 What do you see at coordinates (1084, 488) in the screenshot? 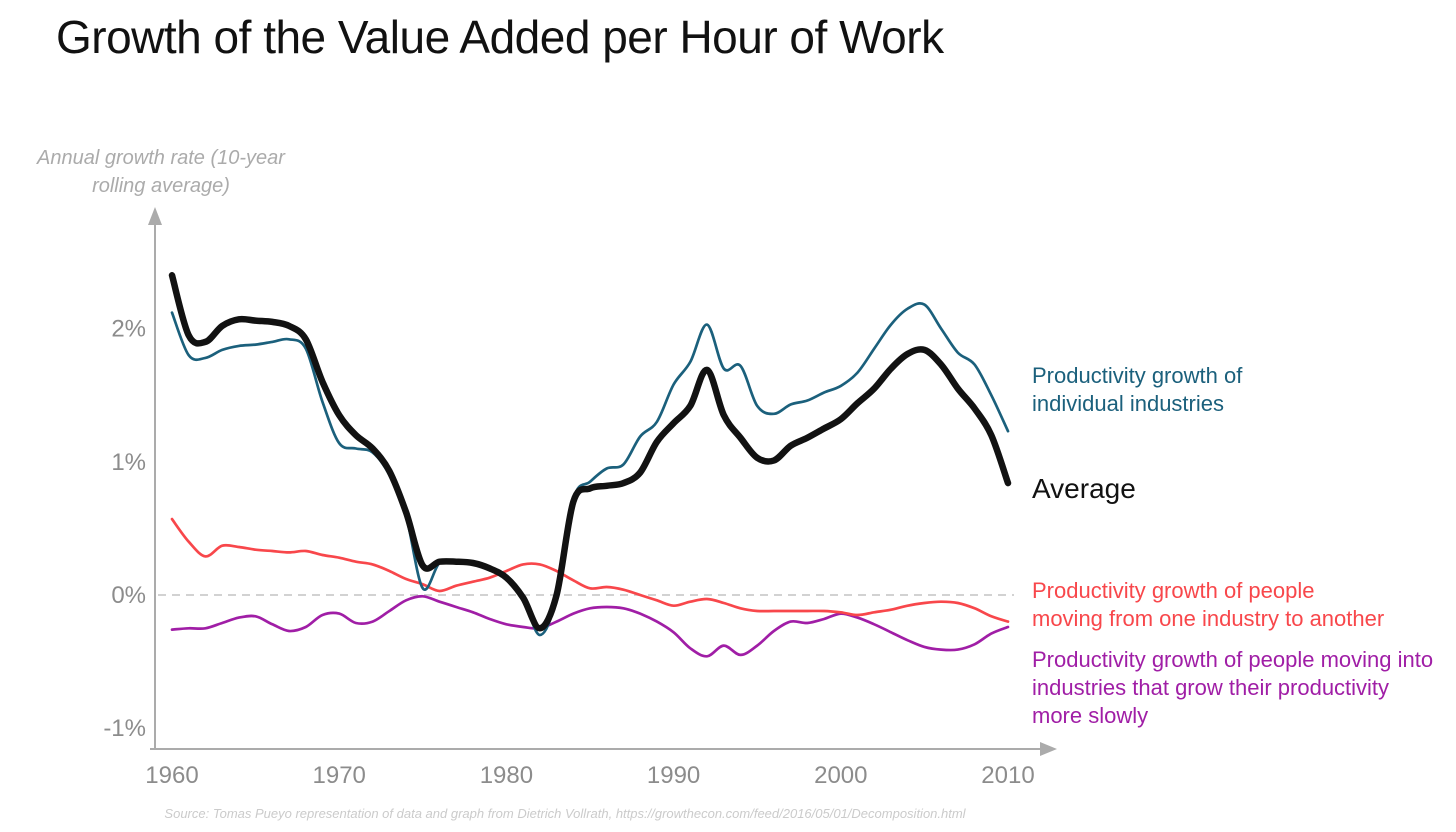
I see `label-average: Average` at bounding box center [1084, 488].